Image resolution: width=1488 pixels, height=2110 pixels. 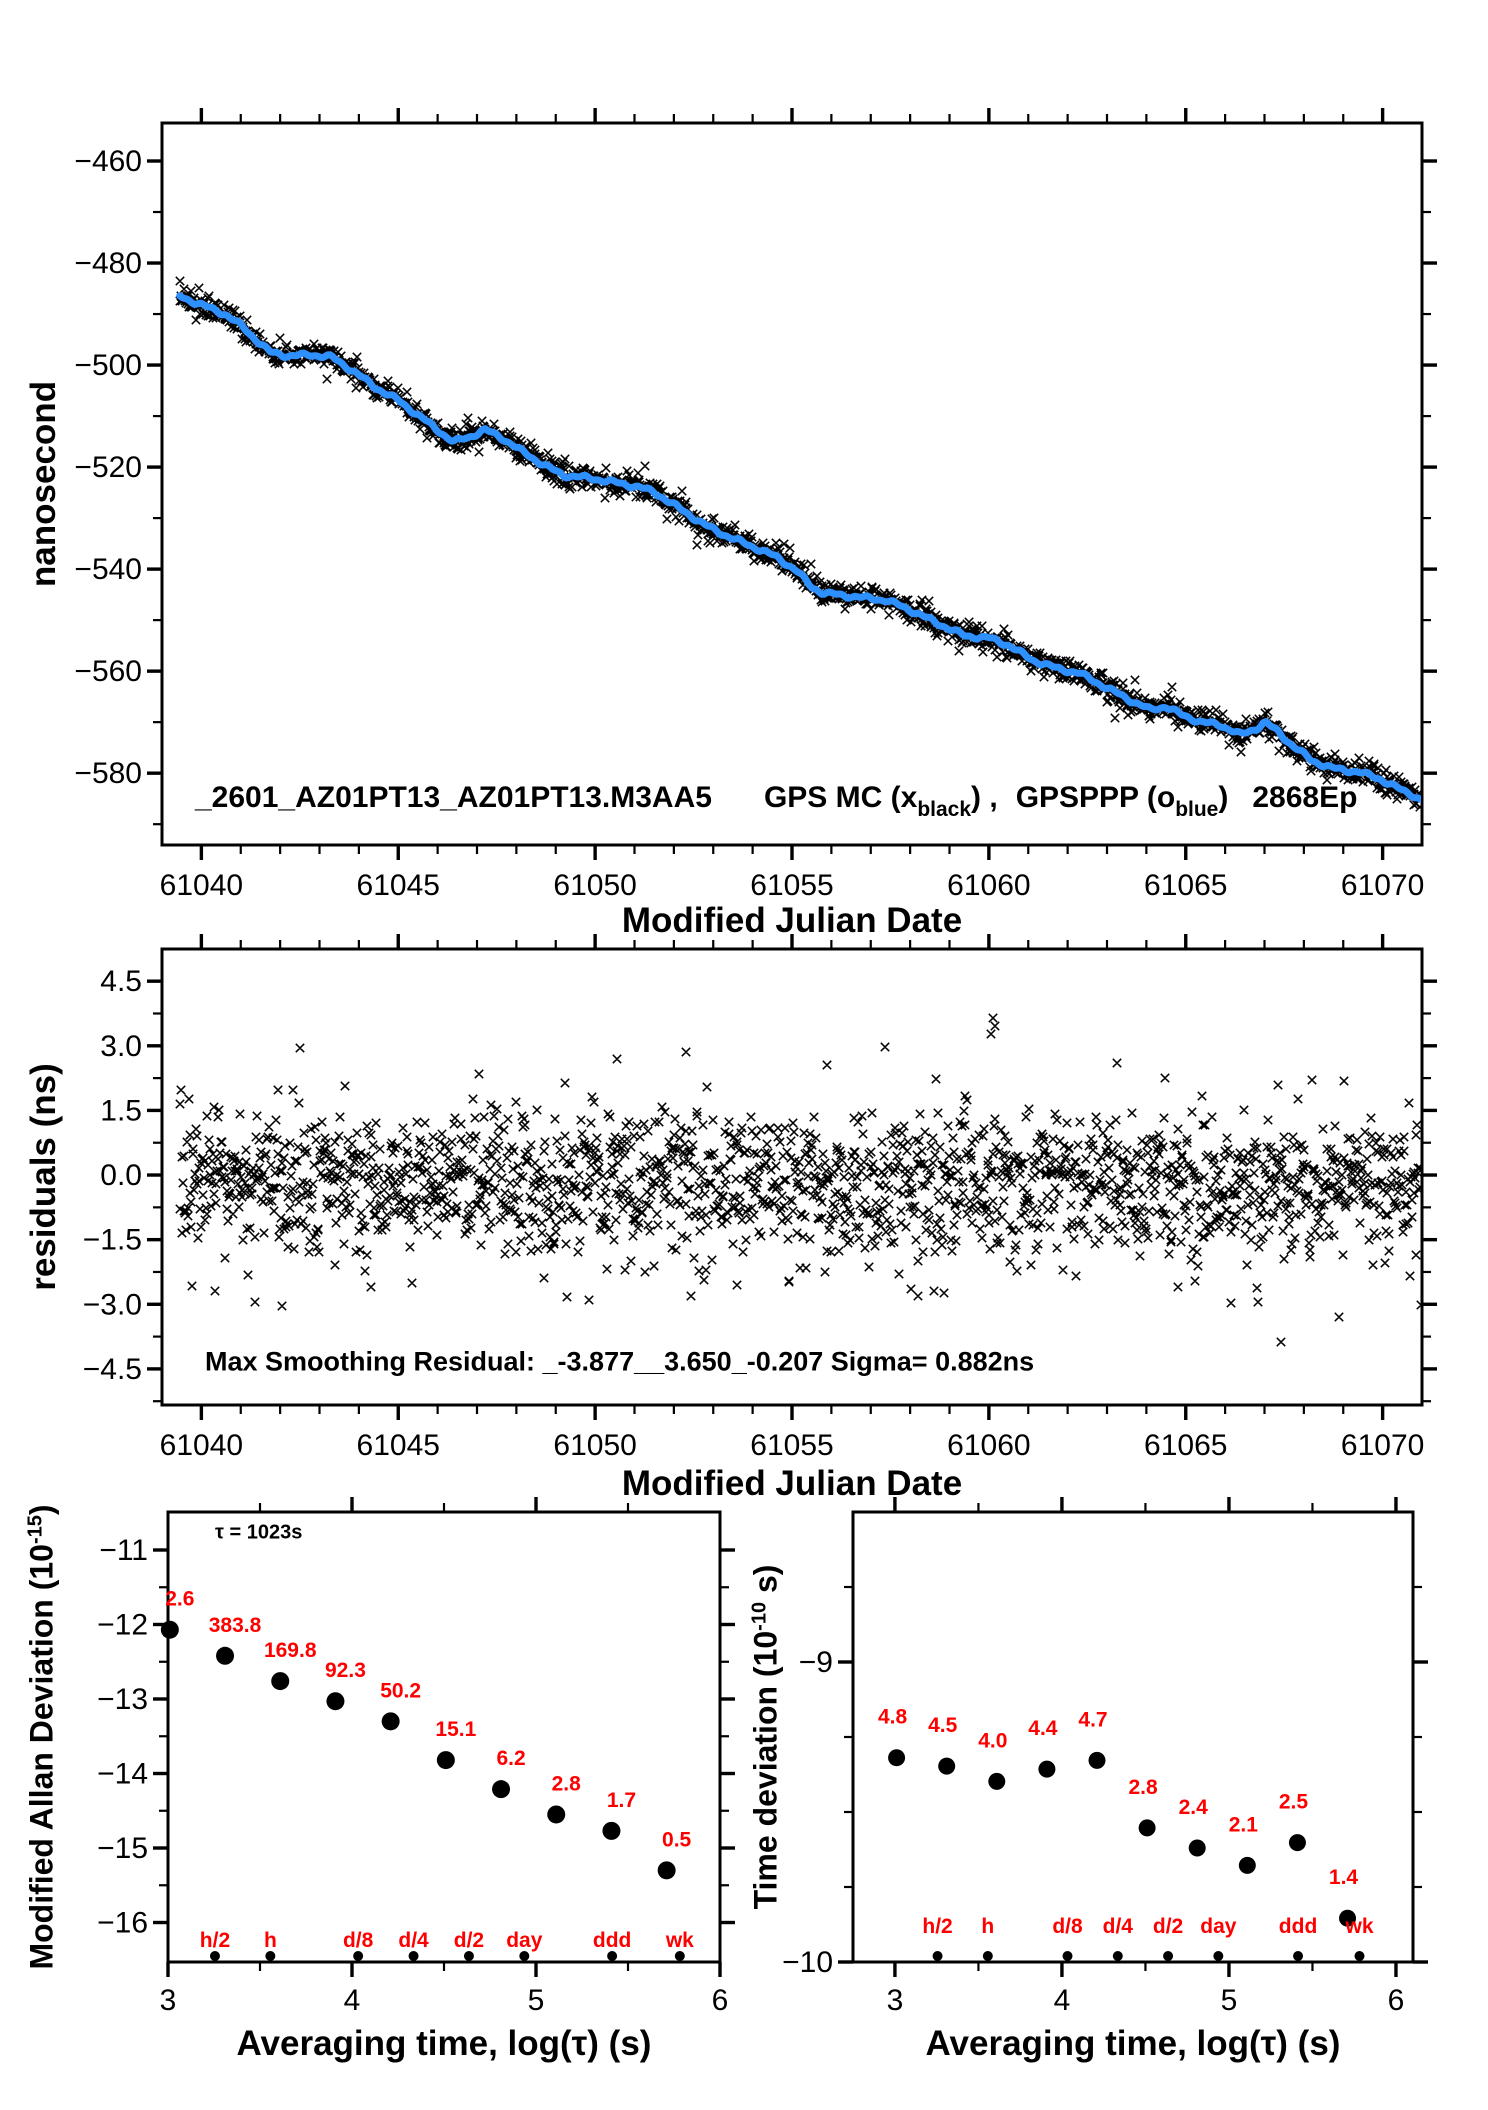 I want to click on mdev-y-title-exponent: -15, so click(x=35, y=1530).